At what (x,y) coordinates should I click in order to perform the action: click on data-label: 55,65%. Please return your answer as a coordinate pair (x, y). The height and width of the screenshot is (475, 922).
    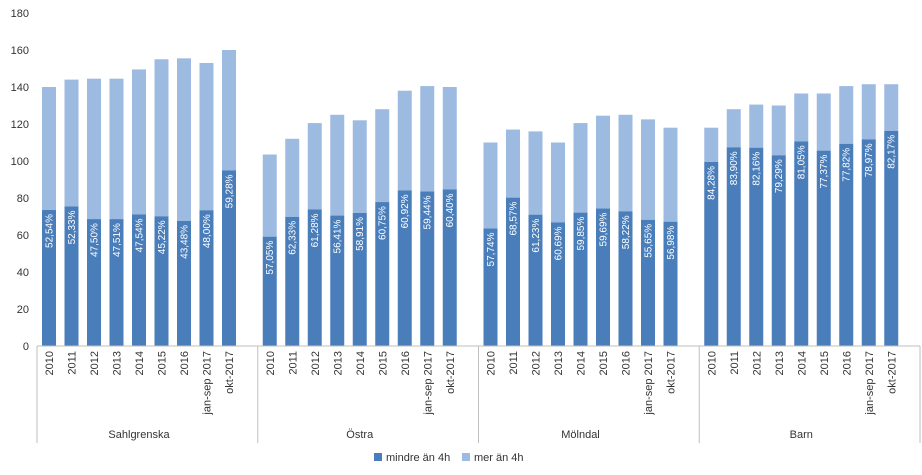
    Looking at the image, I should click on (649, 241).